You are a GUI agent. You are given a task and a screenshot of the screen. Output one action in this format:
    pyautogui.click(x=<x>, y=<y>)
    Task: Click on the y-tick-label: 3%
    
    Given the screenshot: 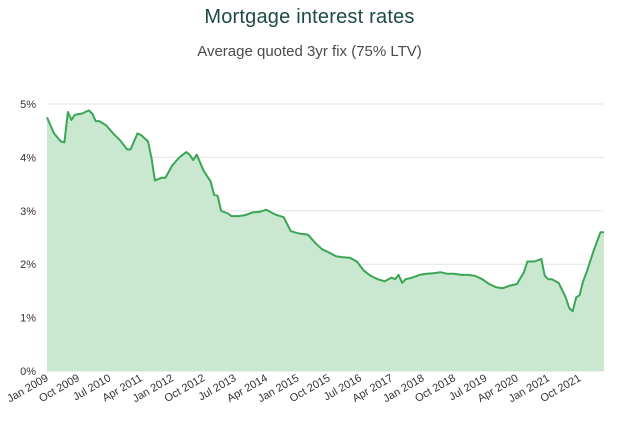 What is the action you would take?
    pyautogui.click(x=28, y=212)
    